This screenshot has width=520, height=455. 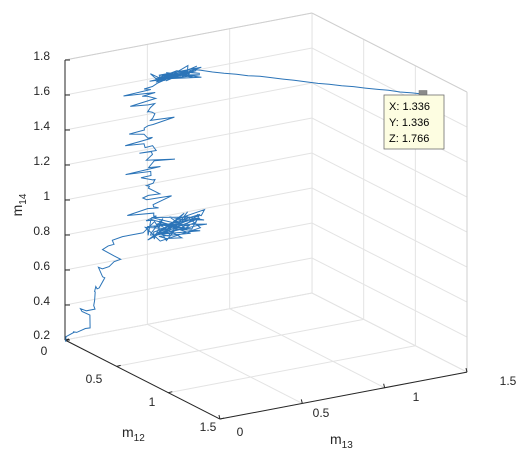 I want to click on svg-text: m12, so click(x=133, y=434).